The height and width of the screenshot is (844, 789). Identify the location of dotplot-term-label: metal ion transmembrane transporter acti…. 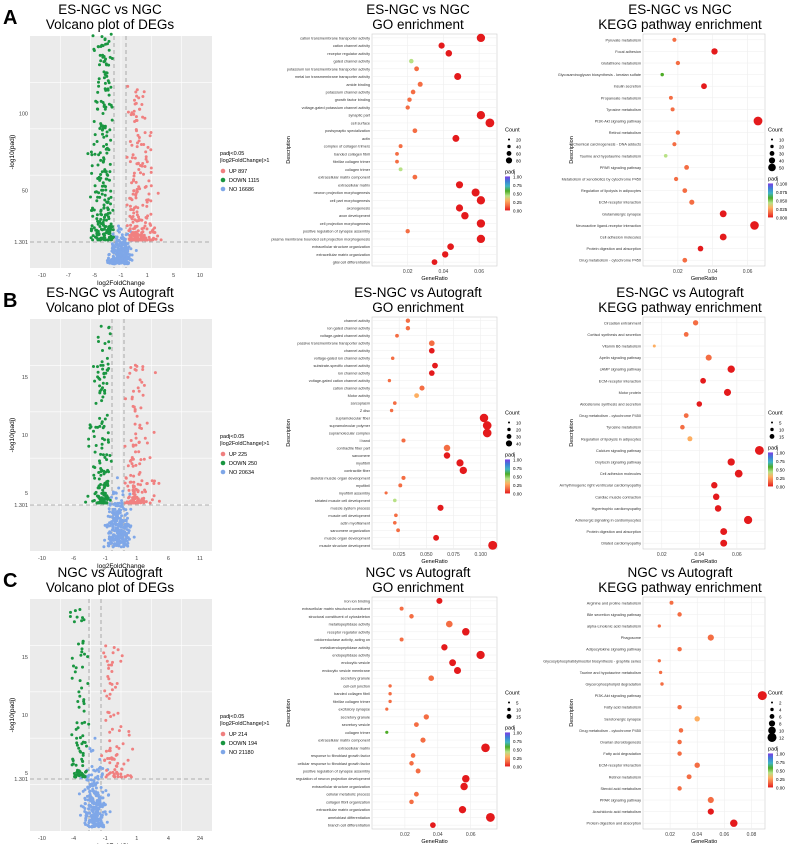
(332, 77).